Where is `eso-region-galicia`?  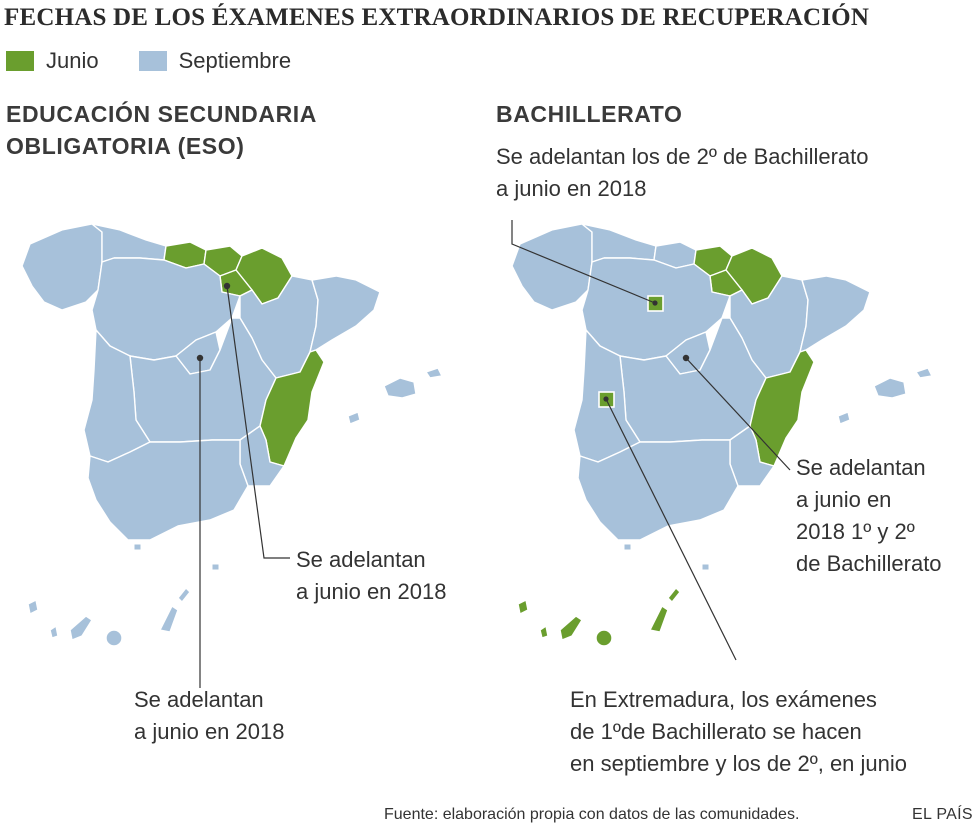 eso-region-galicia is located at coordinates (62, 267).